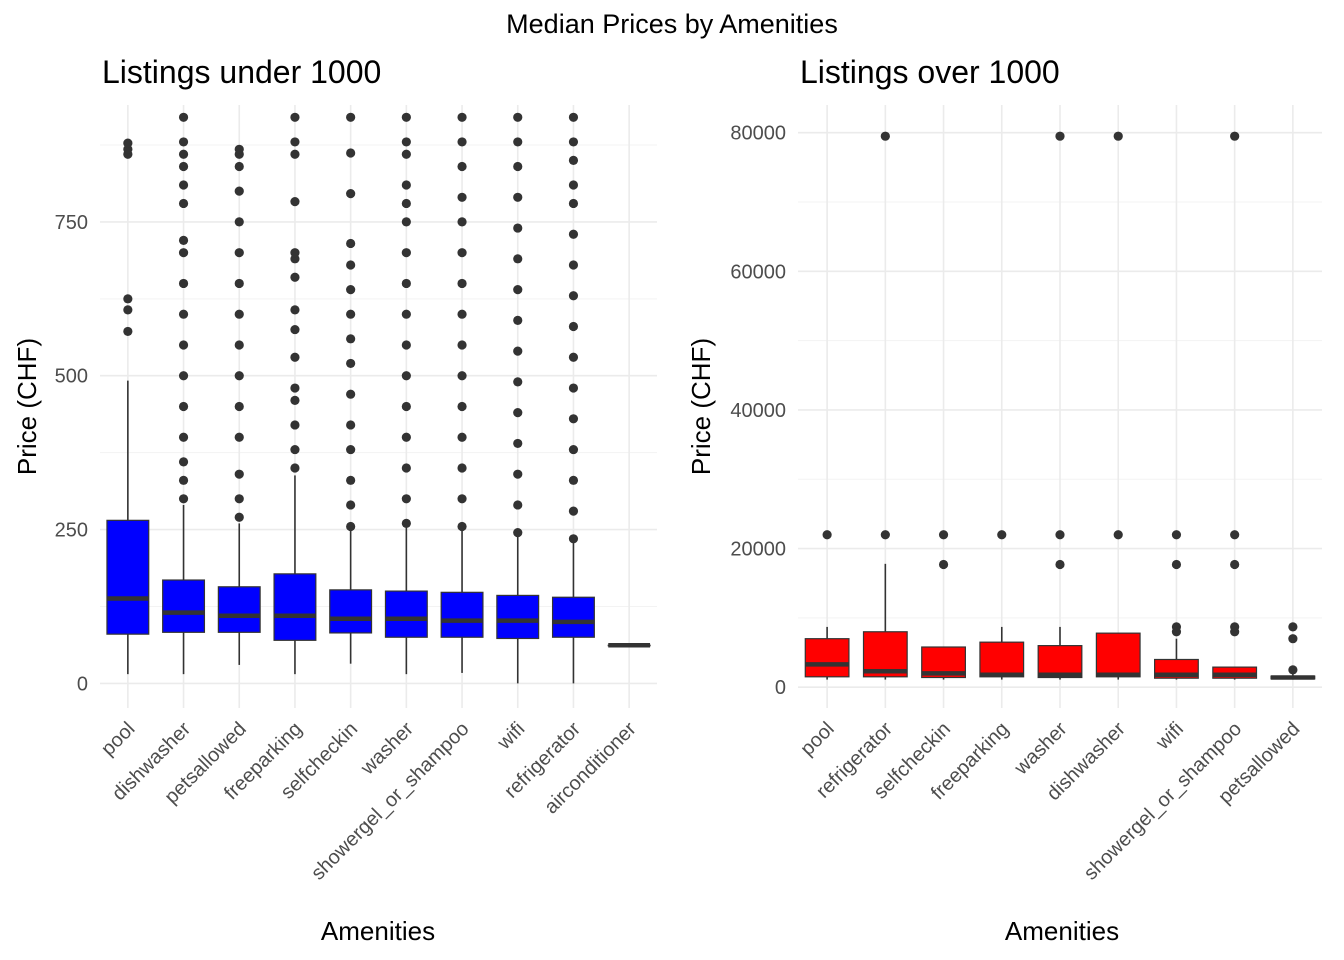 The height and width of the screenshot is (960, 1344). What do you see at coordinates (241, 72) in the screenshot?
I see `panel-title: Listings under 1000` at bounding box center [241, 72].